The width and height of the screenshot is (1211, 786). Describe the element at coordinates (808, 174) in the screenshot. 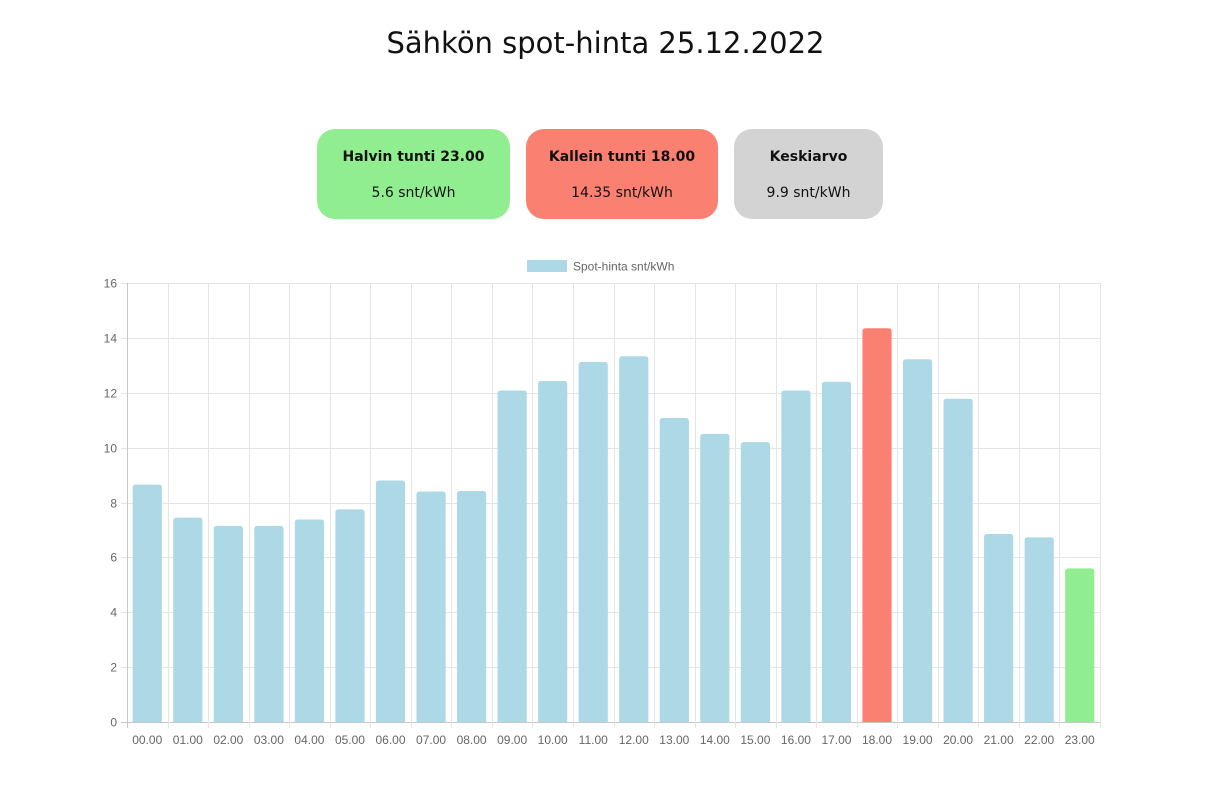

I see `average-card: Keskiarvo 9.9 snt/kWh` at that location.